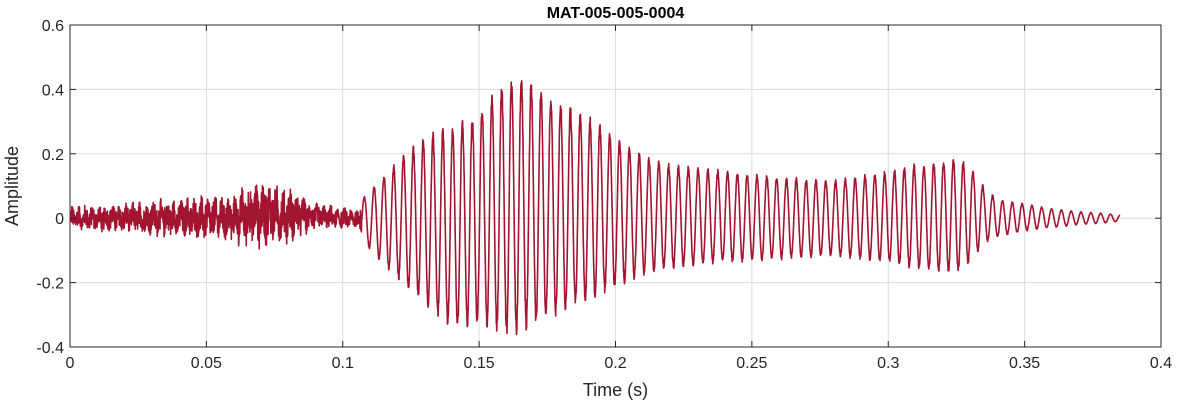  What do you see at coordinates (343, 363) in the screenshot?
I see `x-tick-label: 0.1` at bounding box center [343, 363].